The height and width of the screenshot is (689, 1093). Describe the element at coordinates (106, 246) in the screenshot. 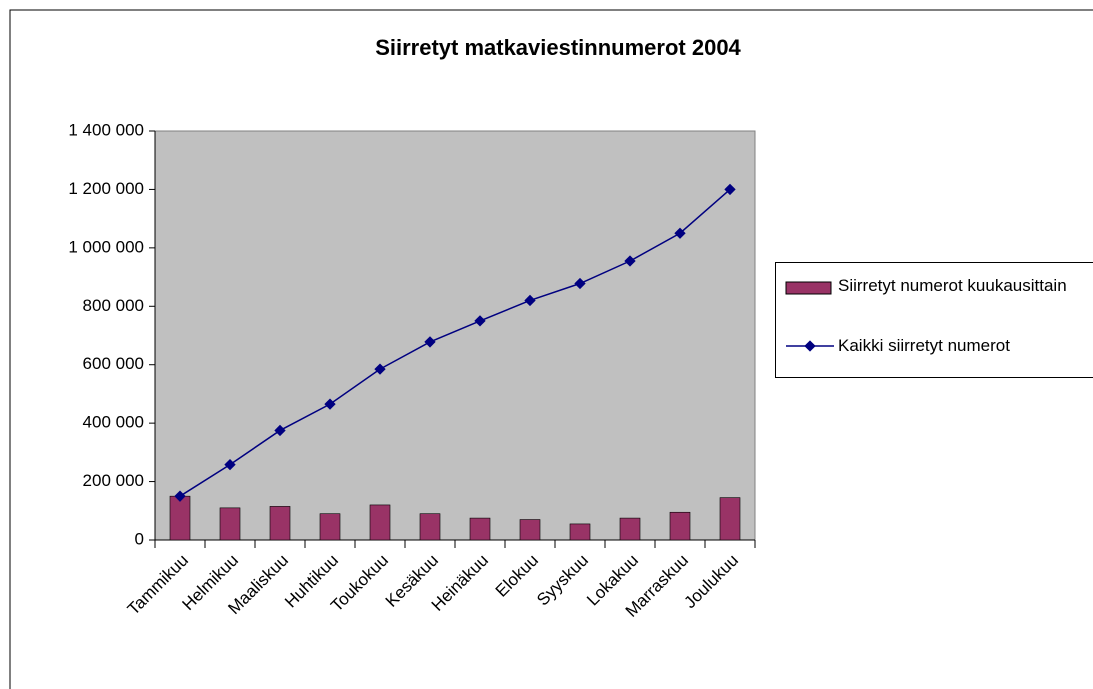

I see `y-tick-label: 1 000 000` at that location.